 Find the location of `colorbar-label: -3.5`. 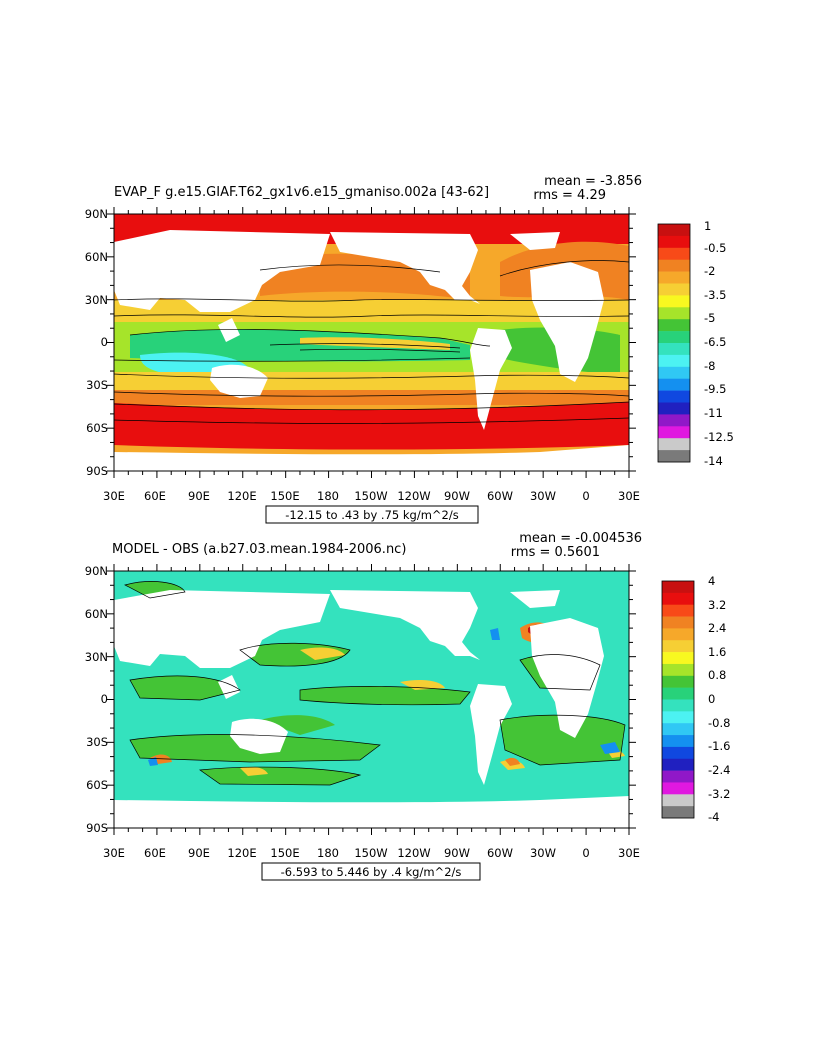

colorbar-label: -3.5 is located at coordinates (715, 295).